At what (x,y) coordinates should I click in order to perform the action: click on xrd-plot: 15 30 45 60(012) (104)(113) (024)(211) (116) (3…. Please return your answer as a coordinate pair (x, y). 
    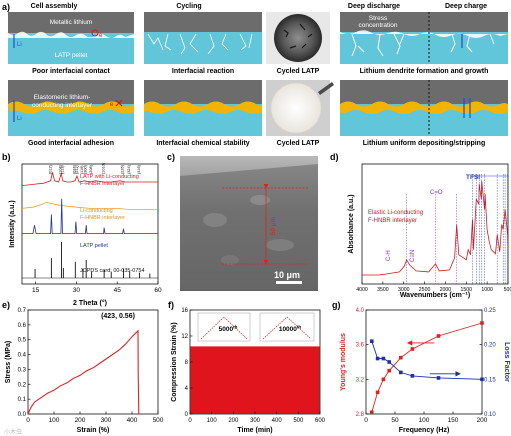
    Looking at the image, I should click on (91, 228).